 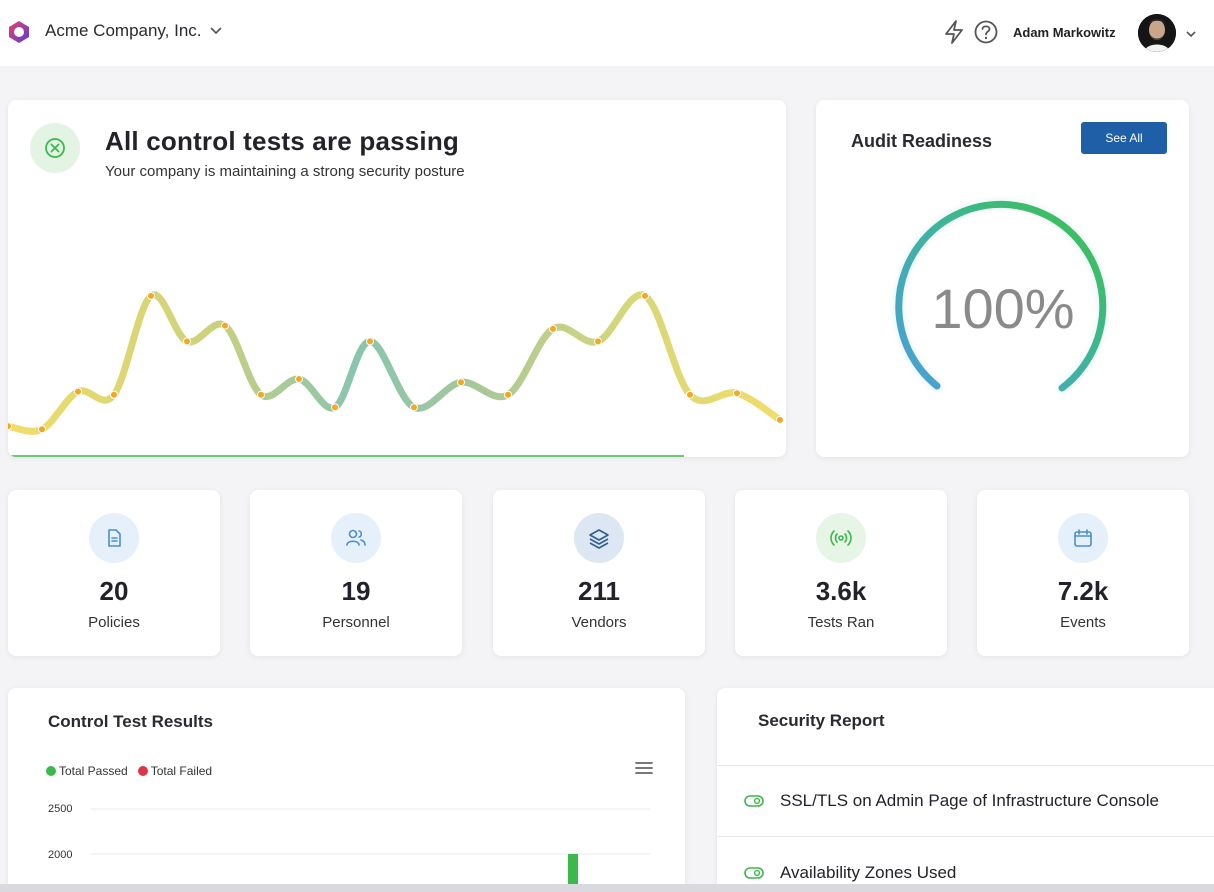 What do you see at coordinates (129, 771) in the screenshot?
I see `chart-legend: Total Passed Total Failed` at bounding box center [129, 771].